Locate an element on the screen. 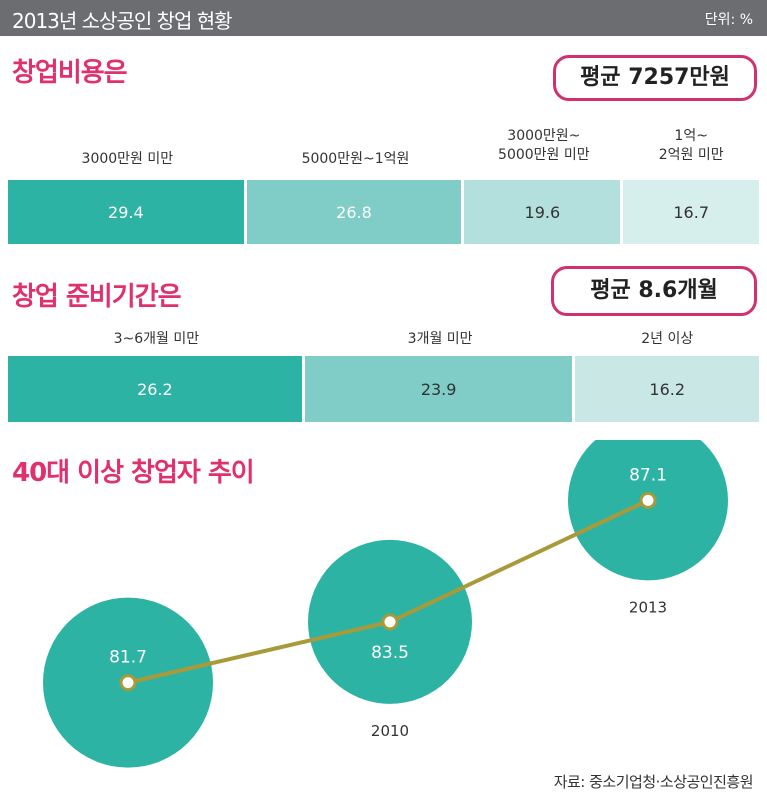 The height and width of the screenshot is (802, 767). x-tick-label: 2010 is located at coordinates (390, 731).